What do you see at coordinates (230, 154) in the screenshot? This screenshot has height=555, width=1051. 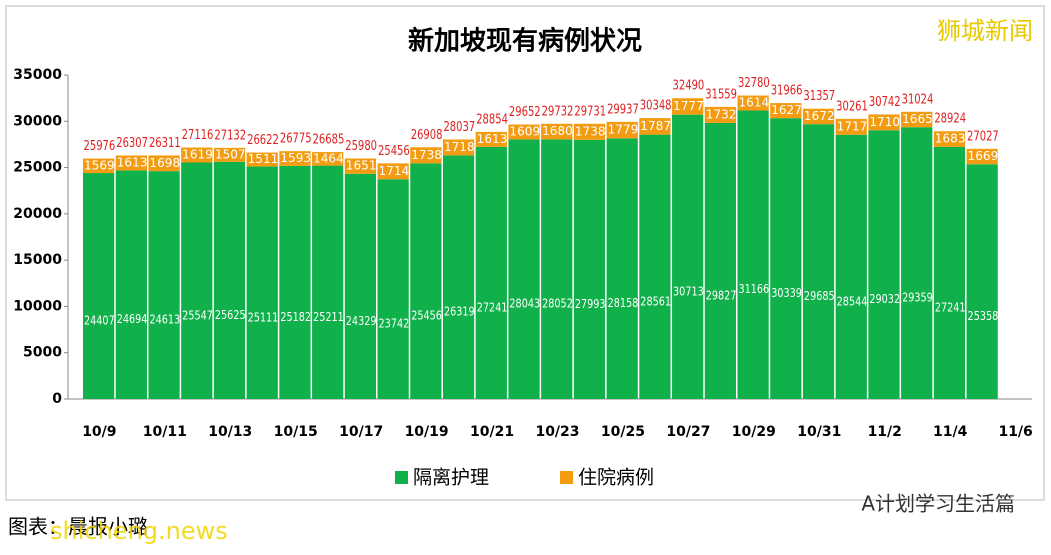 I see `value-label: 1507` at bounding box center [230, 154].